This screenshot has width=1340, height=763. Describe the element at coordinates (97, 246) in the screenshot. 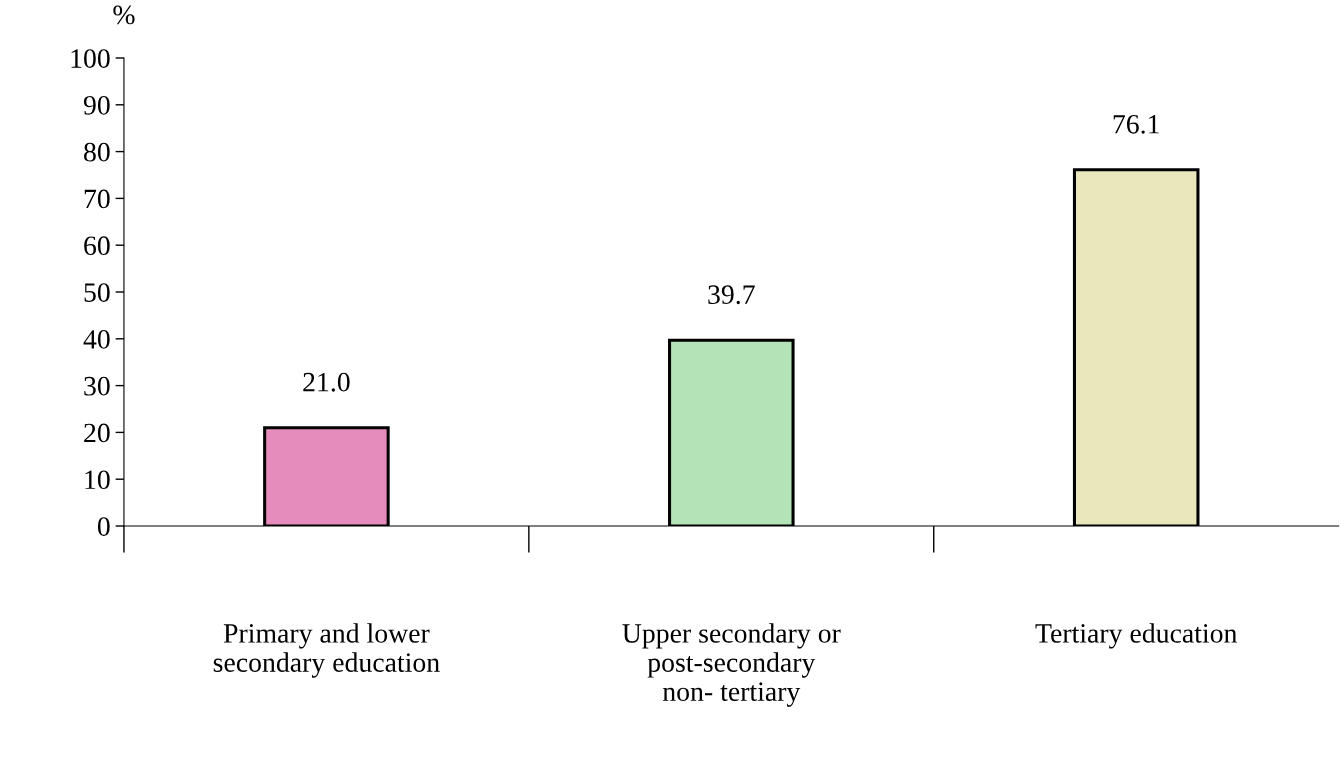

I see `y-tick-label: 60` at that location.